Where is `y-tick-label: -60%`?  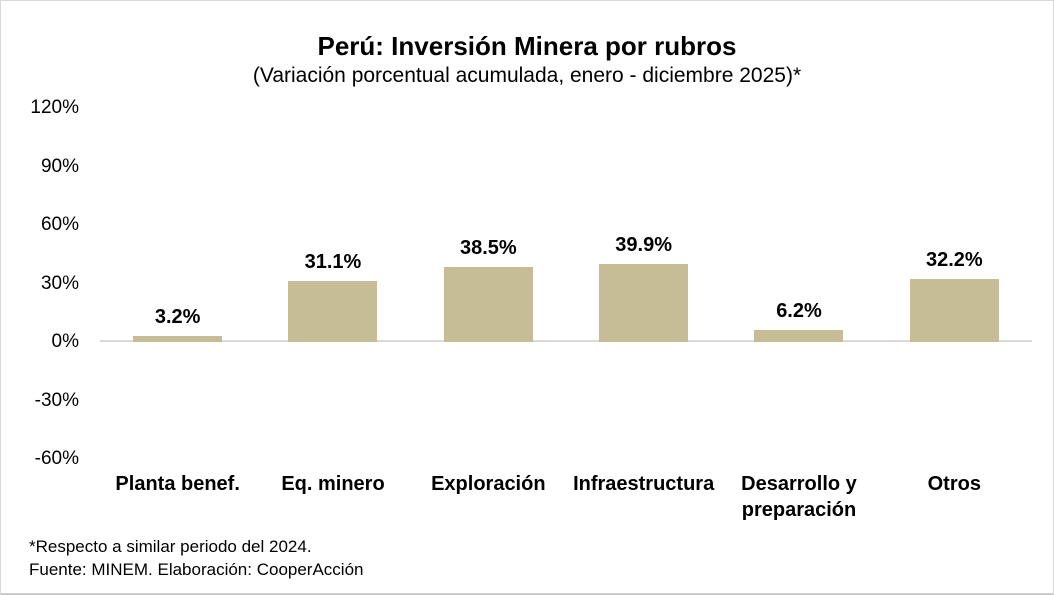
y-tick-label: -60% is located at coordinates (56, 458).